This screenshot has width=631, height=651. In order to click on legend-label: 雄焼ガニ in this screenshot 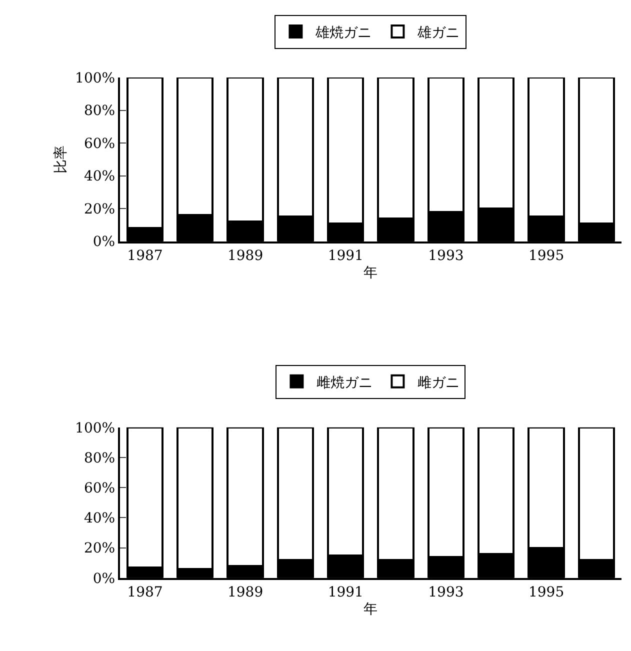, I will do `click(343, 32)`.